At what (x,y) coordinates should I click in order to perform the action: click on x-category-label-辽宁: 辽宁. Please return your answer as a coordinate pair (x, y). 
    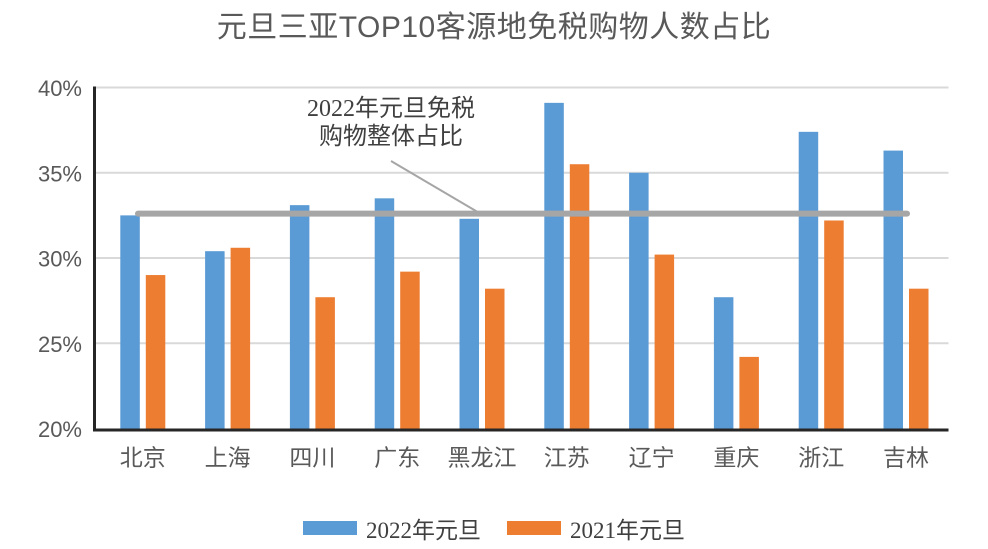
    Looking at the image, I should click on (652, 458).